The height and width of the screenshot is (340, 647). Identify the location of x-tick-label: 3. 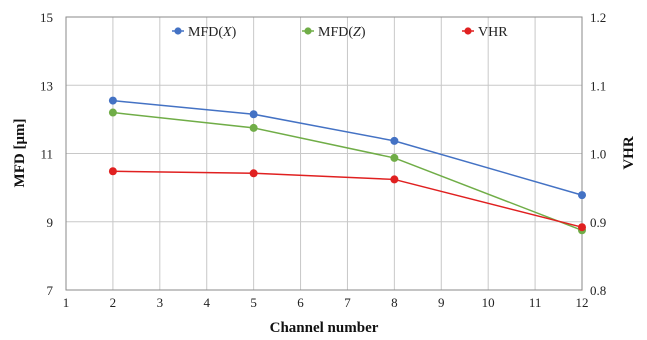
(160, 302).